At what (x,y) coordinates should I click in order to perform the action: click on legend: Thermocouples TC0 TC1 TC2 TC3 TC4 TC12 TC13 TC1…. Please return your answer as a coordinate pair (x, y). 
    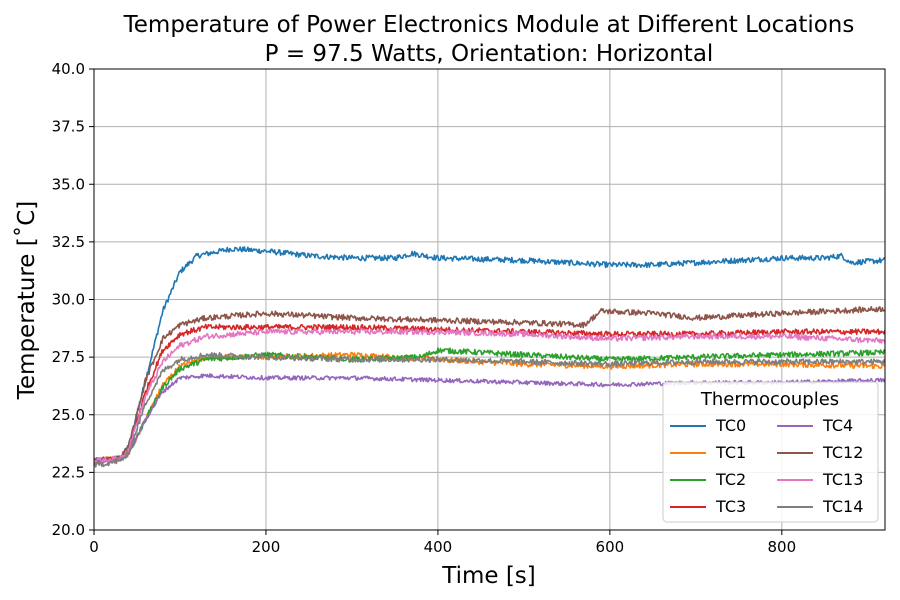
    Looking at the image, I should click on (770, 452).